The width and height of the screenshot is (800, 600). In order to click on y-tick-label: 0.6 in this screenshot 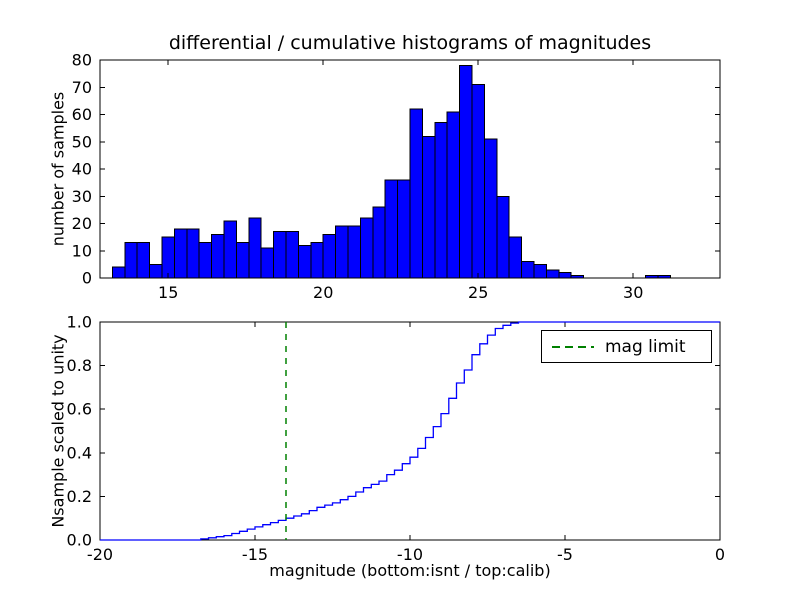, I will do `click(79, 409)`.